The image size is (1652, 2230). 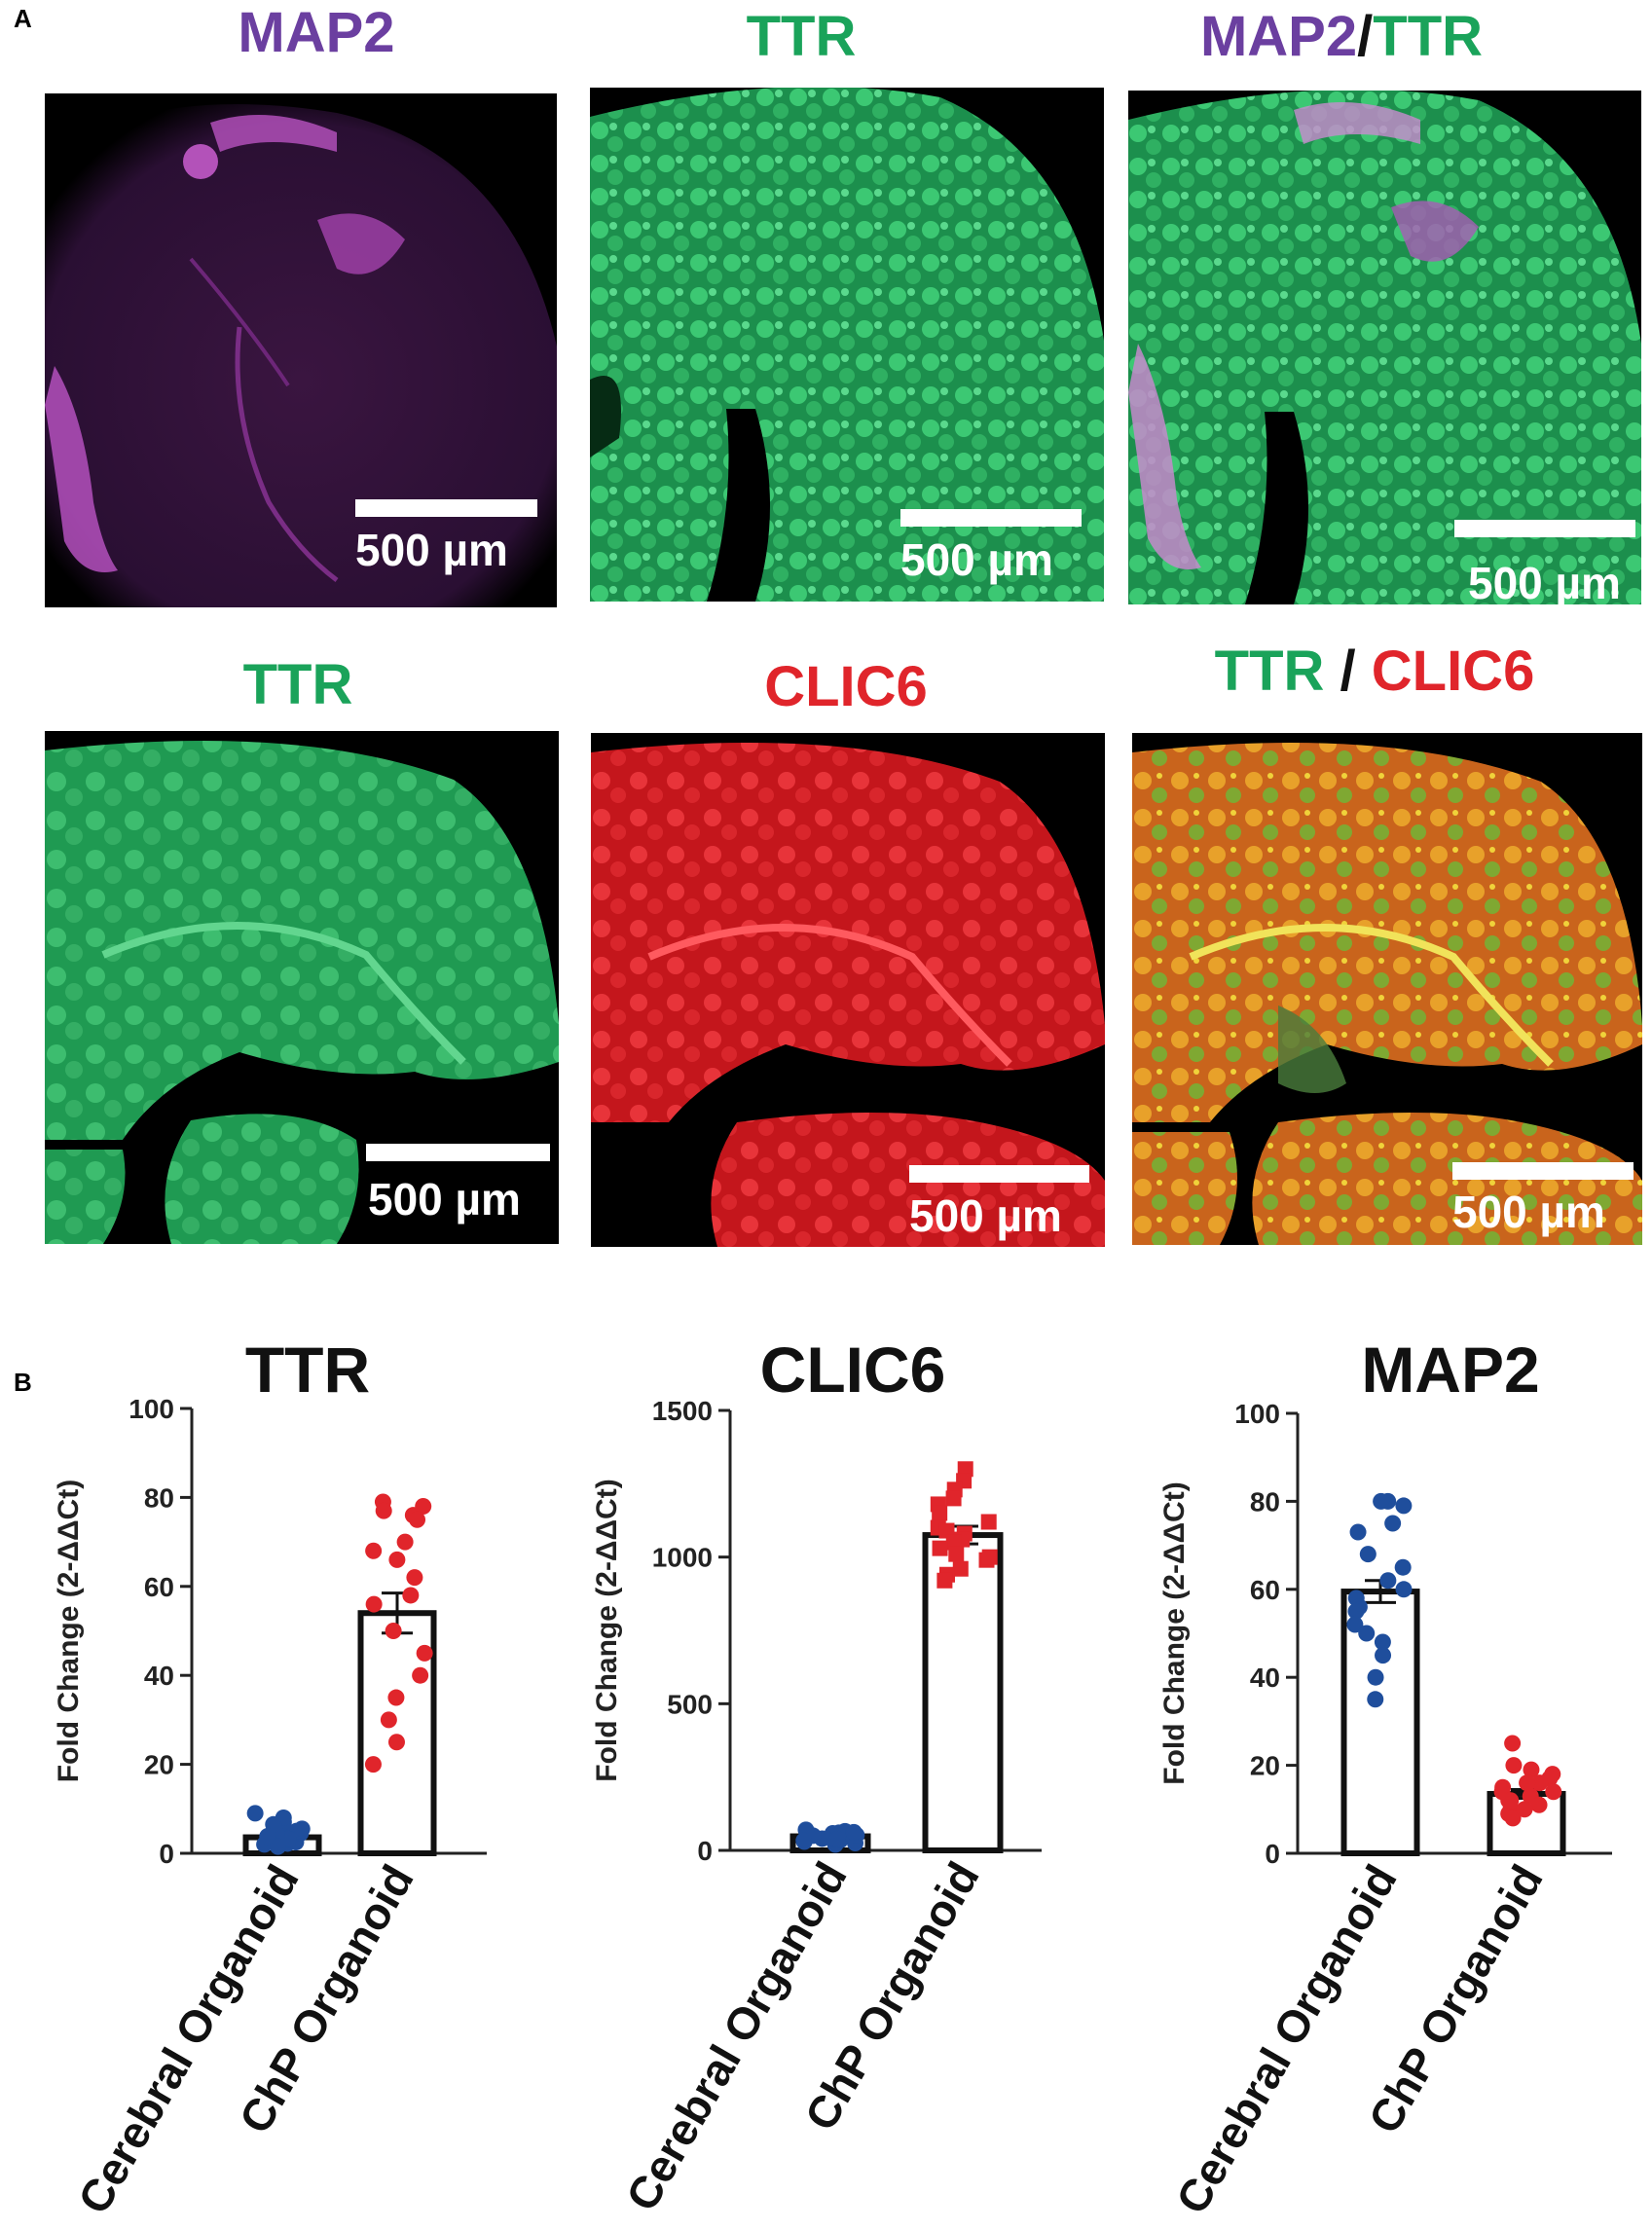 I want to click on micrograph-title-clic6: CLIC6, so click(x=846, y=686).